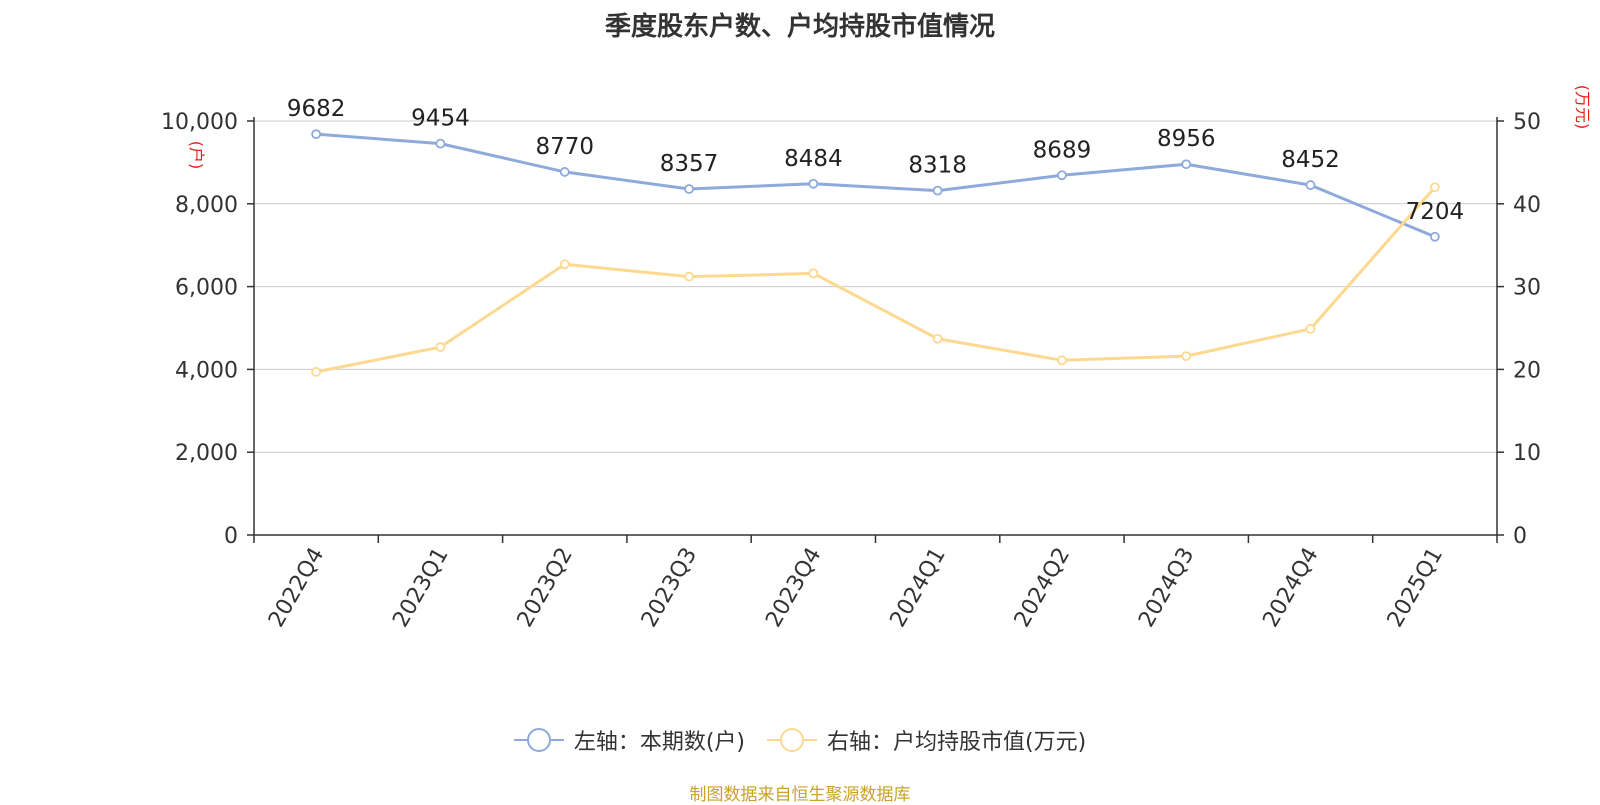  Describe the element at coordinates (206, 453) in the screenshot. I see `left-tick-label: 2,000` at that location.